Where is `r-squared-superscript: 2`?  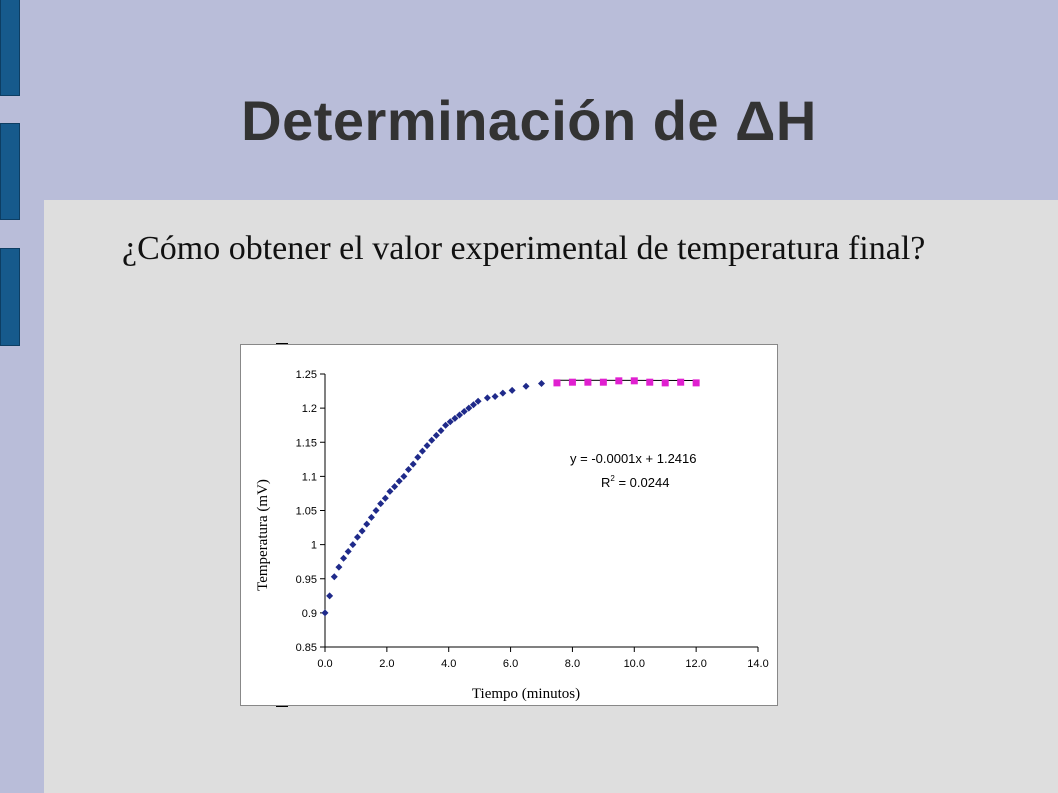
r-squared-superscript: 2 is located at coordinates (612, 478).